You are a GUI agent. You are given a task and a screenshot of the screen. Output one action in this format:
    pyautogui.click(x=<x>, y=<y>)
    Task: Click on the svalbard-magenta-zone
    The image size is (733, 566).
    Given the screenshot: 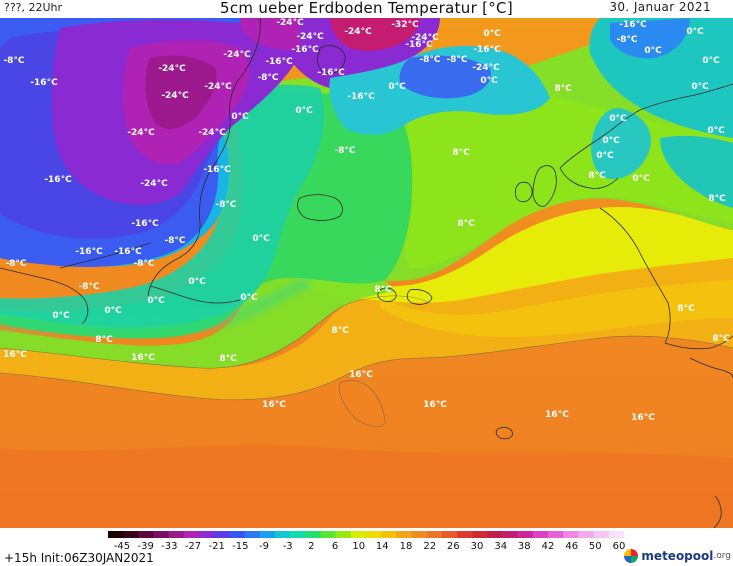 What is the action you would take?
    pyautogui.click(x=270, y=34)
    